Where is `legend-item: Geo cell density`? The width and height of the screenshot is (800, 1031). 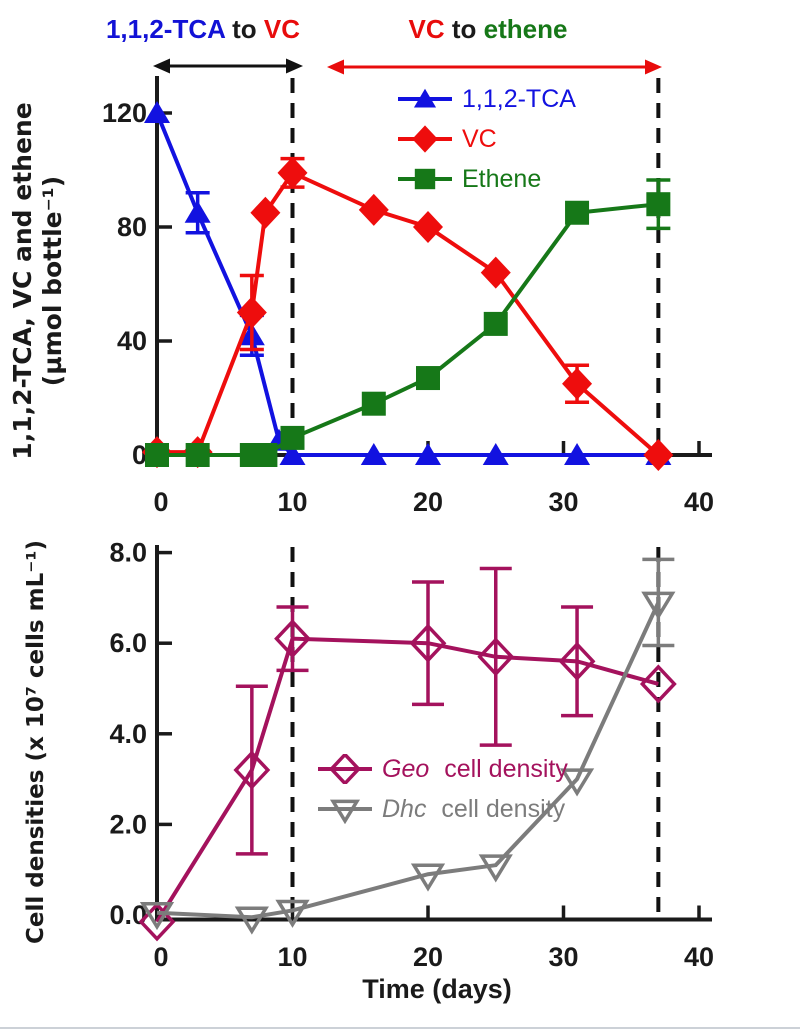 legend-item: Geo cell density is located at coordinates (442, 769).